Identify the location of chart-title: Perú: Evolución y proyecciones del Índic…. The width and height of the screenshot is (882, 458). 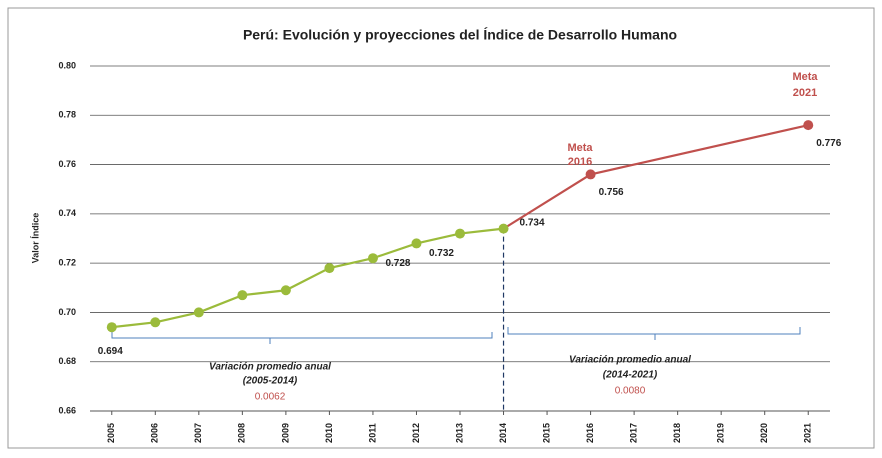
(460, 35).